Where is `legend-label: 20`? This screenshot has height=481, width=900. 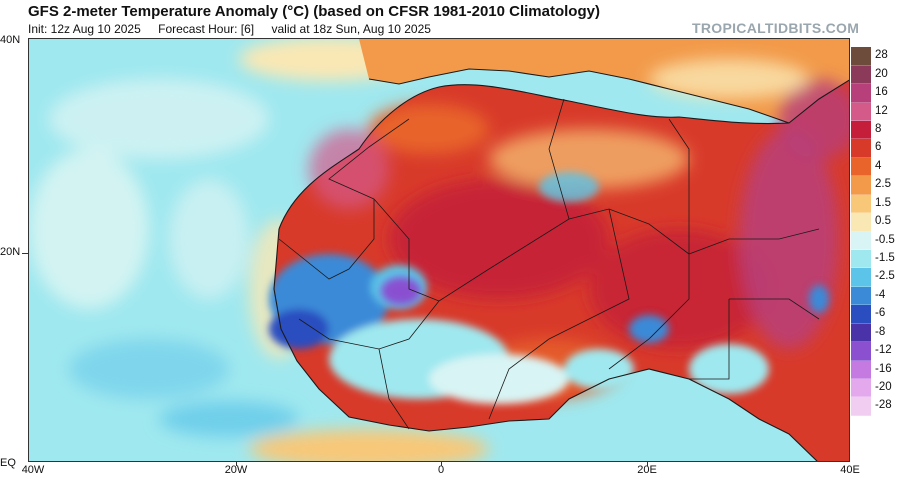
legend-label: 20 is located at coordinates (881, 73).